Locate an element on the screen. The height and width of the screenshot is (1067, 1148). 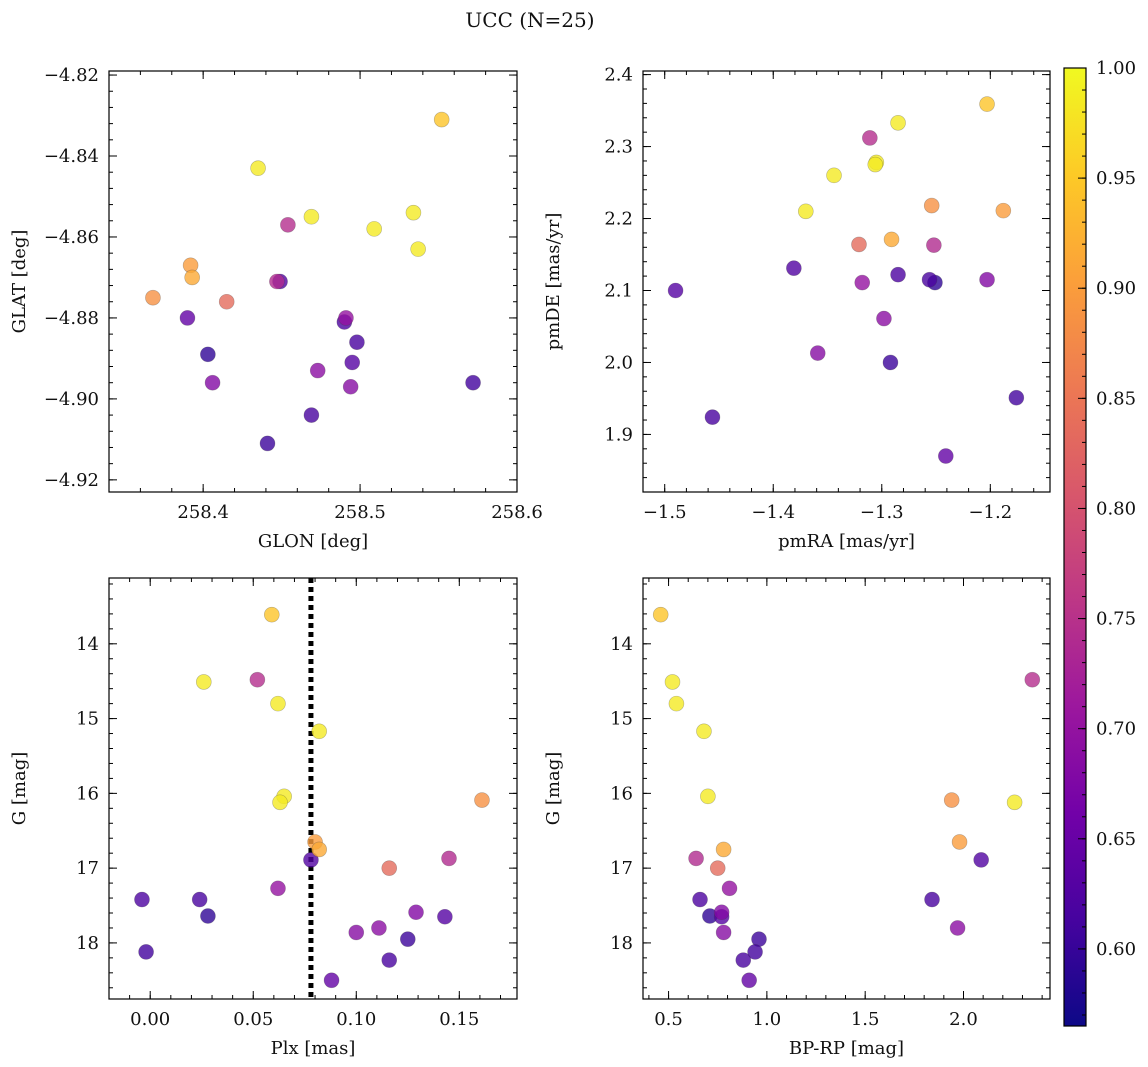
colorbar-tick-label: 0.95 is located at coordinates (1116, 178).